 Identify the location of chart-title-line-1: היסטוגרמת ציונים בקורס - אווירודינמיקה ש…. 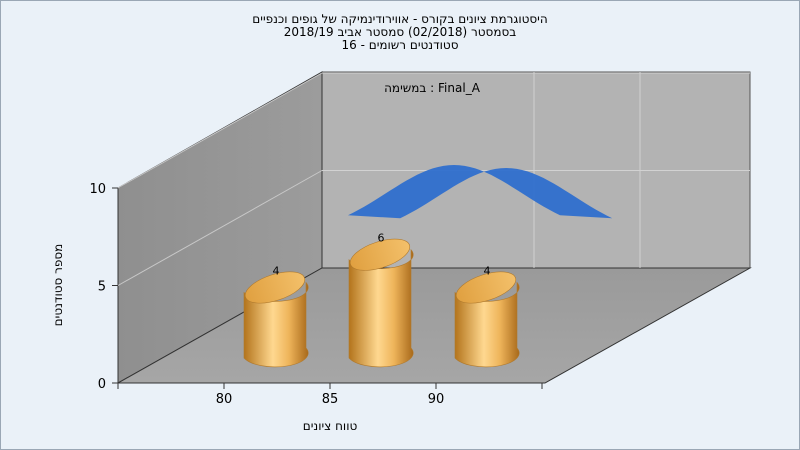
(400, 19).